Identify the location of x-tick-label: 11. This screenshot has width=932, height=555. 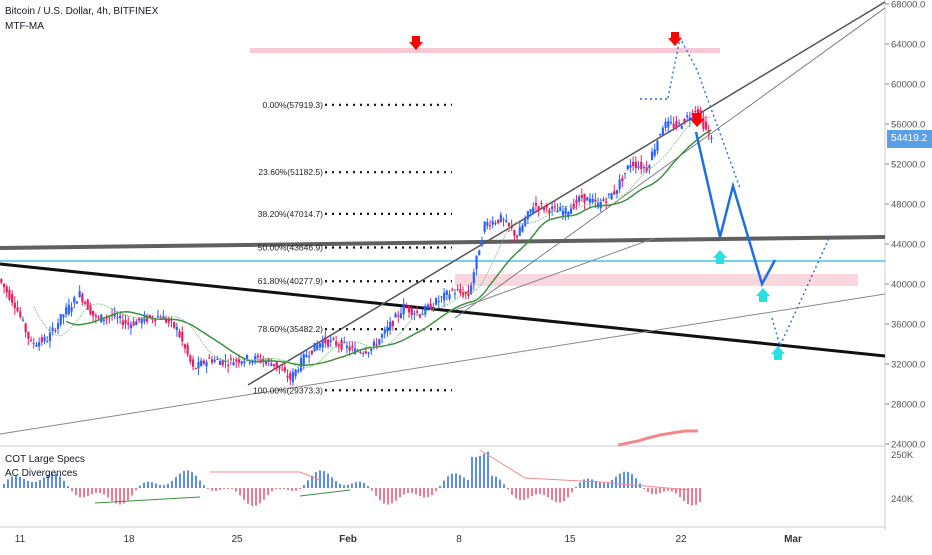
(20, 539).